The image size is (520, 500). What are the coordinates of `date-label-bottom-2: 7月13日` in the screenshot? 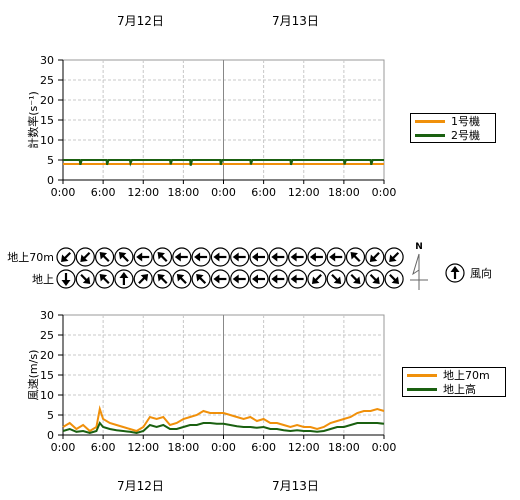 It's located at (295, 486).